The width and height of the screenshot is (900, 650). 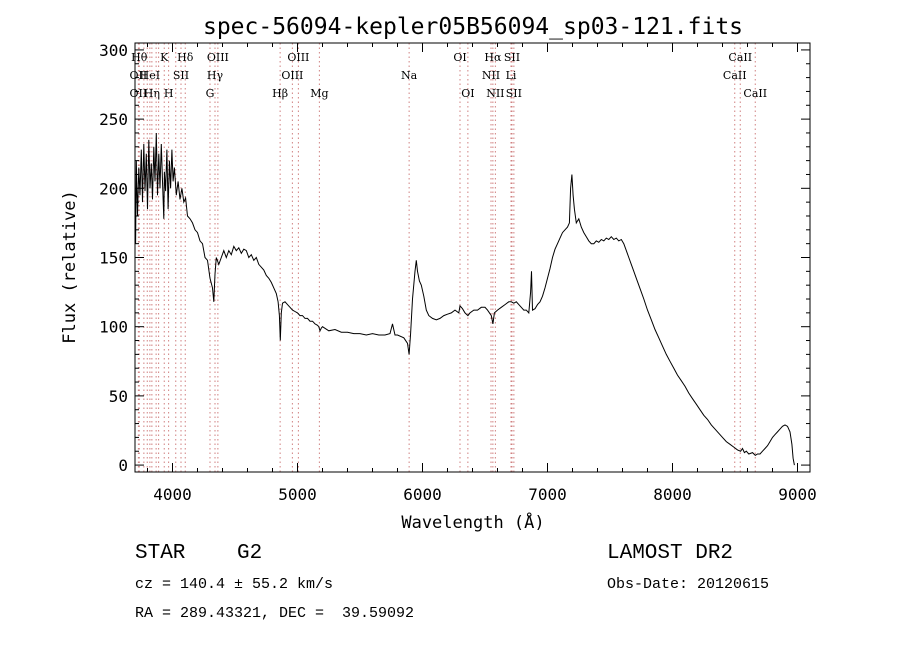 I want to click on line-label-9: K, so click(x=164, y=57).